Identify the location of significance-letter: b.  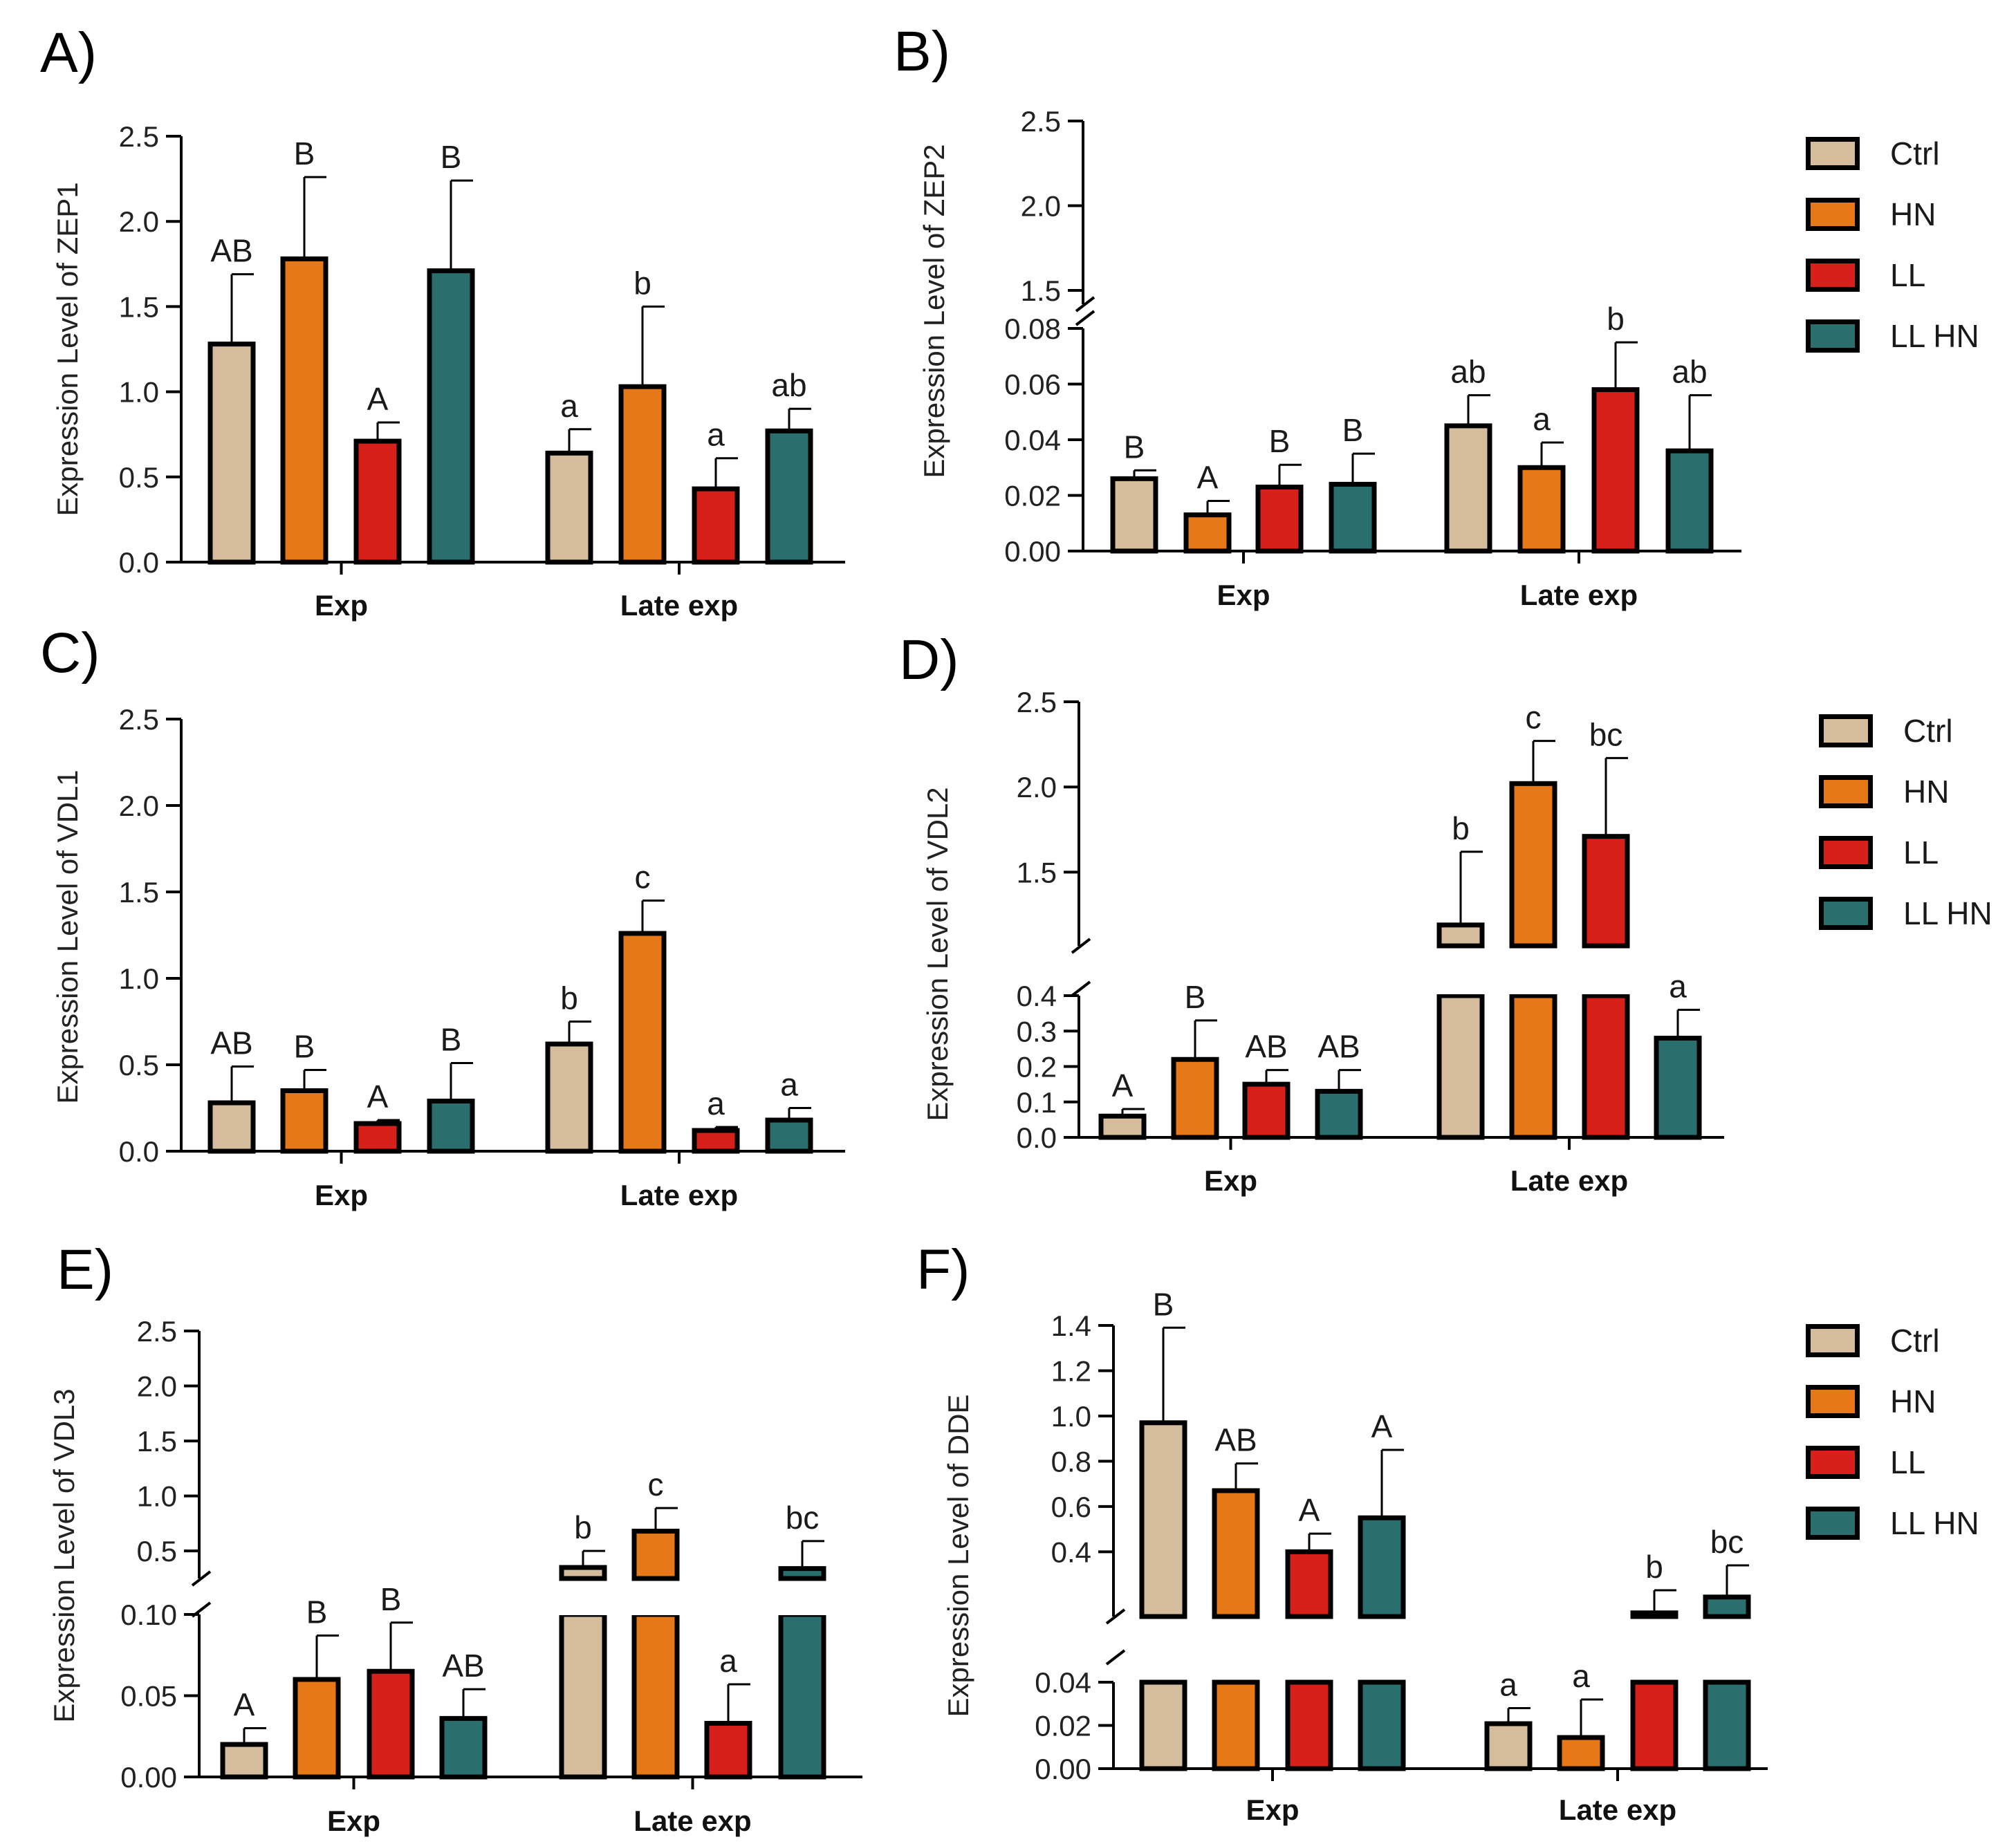
(1461, 828).